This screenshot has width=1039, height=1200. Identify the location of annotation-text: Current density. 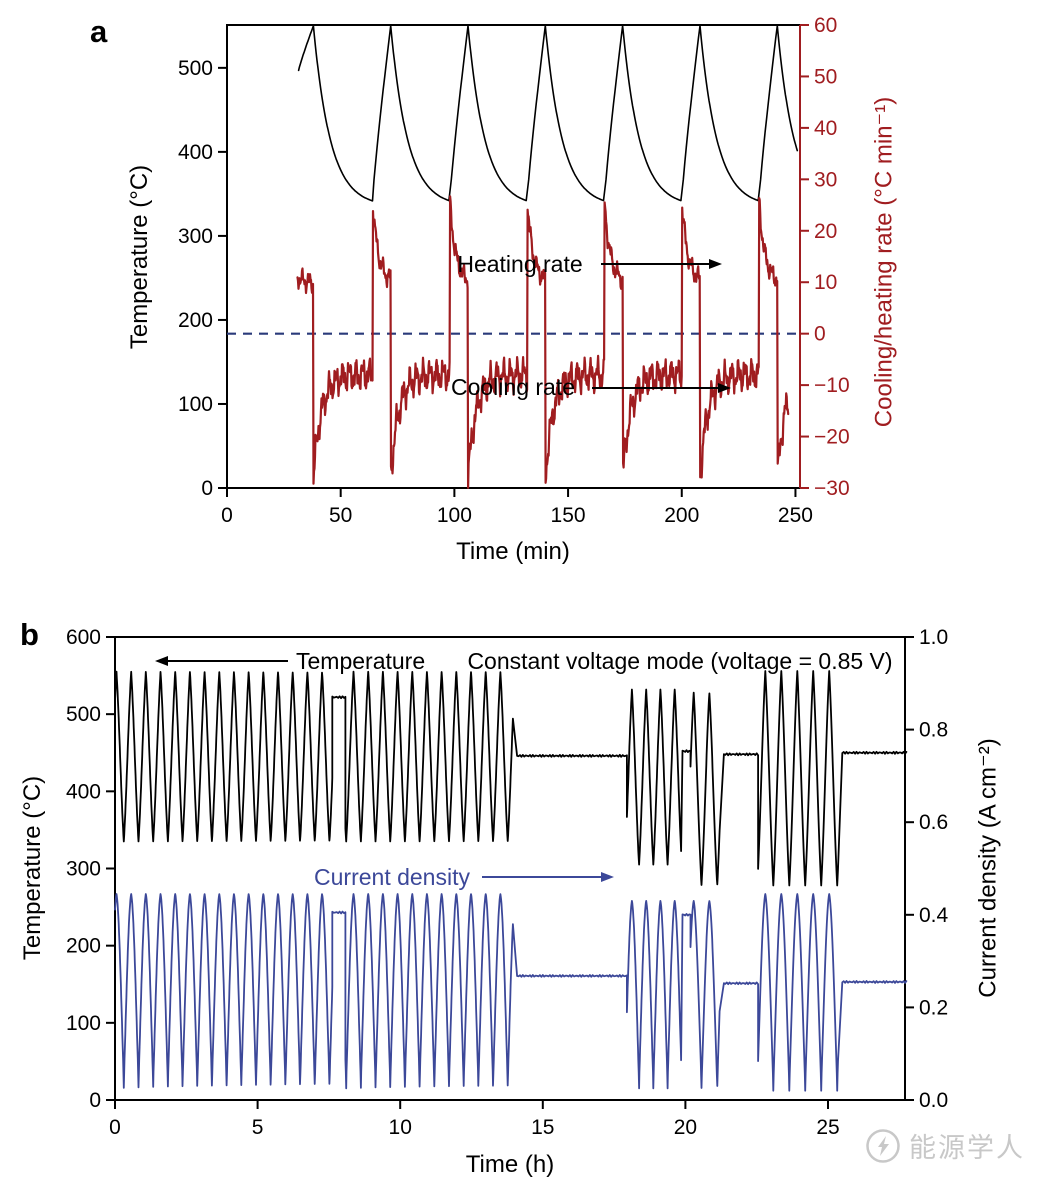
(392, 877).